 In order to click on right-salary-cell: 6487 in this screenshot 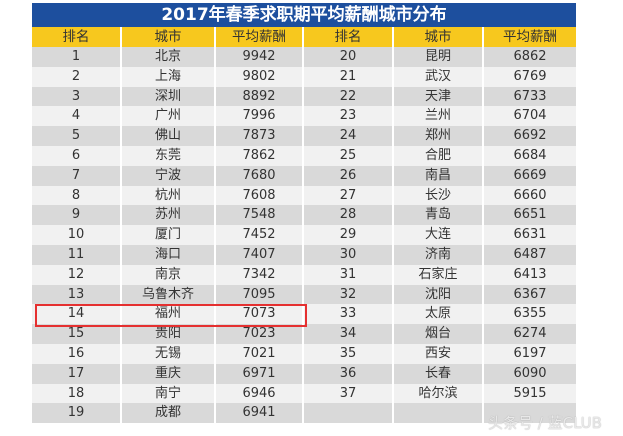, I will do `click(530, 254)`.